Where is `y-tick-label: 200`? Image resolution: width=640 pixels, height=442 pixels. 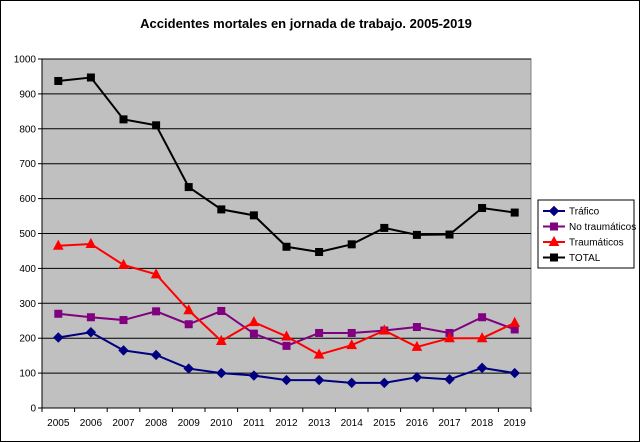
y-tick-label: 200 is located at coordinates (27, 339).